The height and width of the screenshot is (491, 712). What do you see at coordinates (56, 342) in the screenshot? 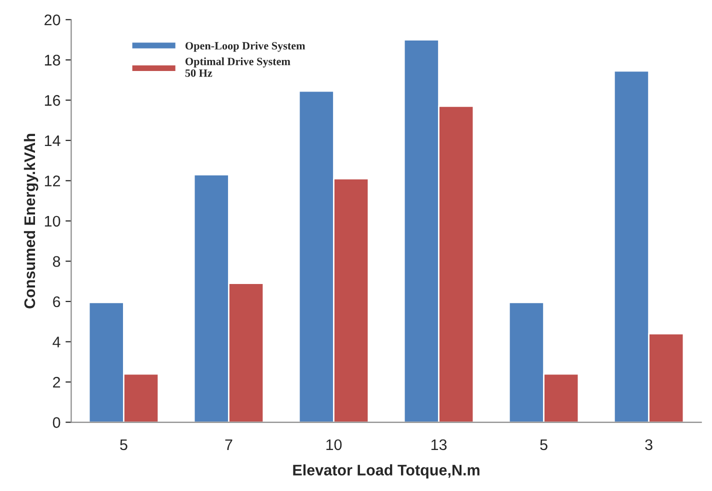
I see `y-tick-label: 4` at bounding box center [56, 342].